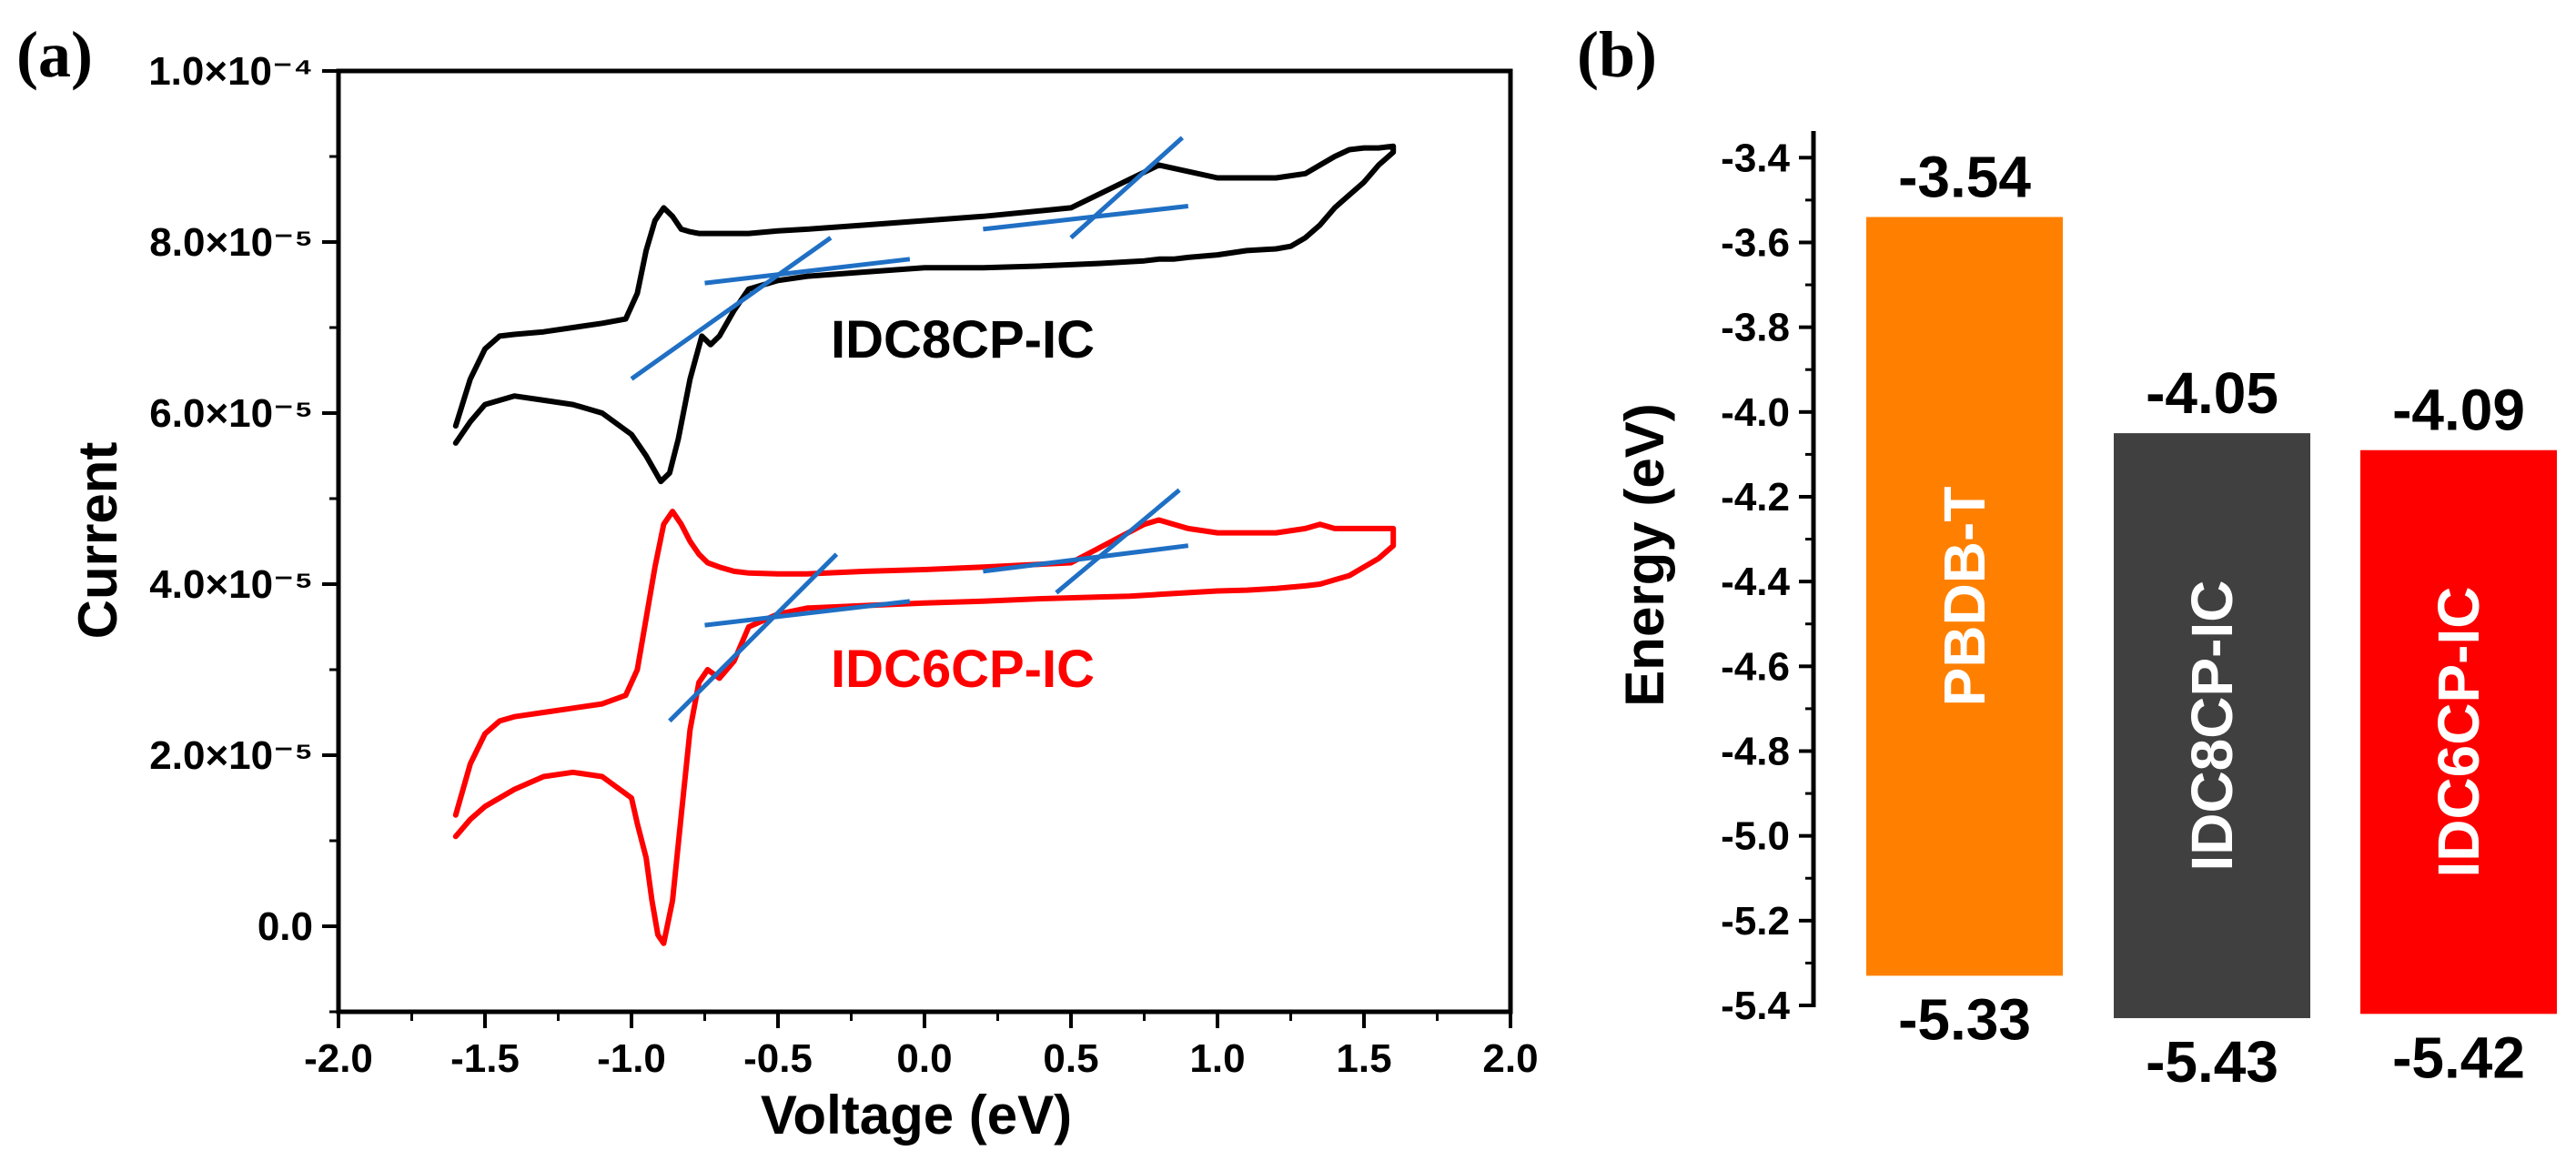 This screenshot has width=2576, height=1161. Describe the element at coordinates (2212, 393) in the screenshot. I see `lumo-value-label-1: -4.05` at that location.